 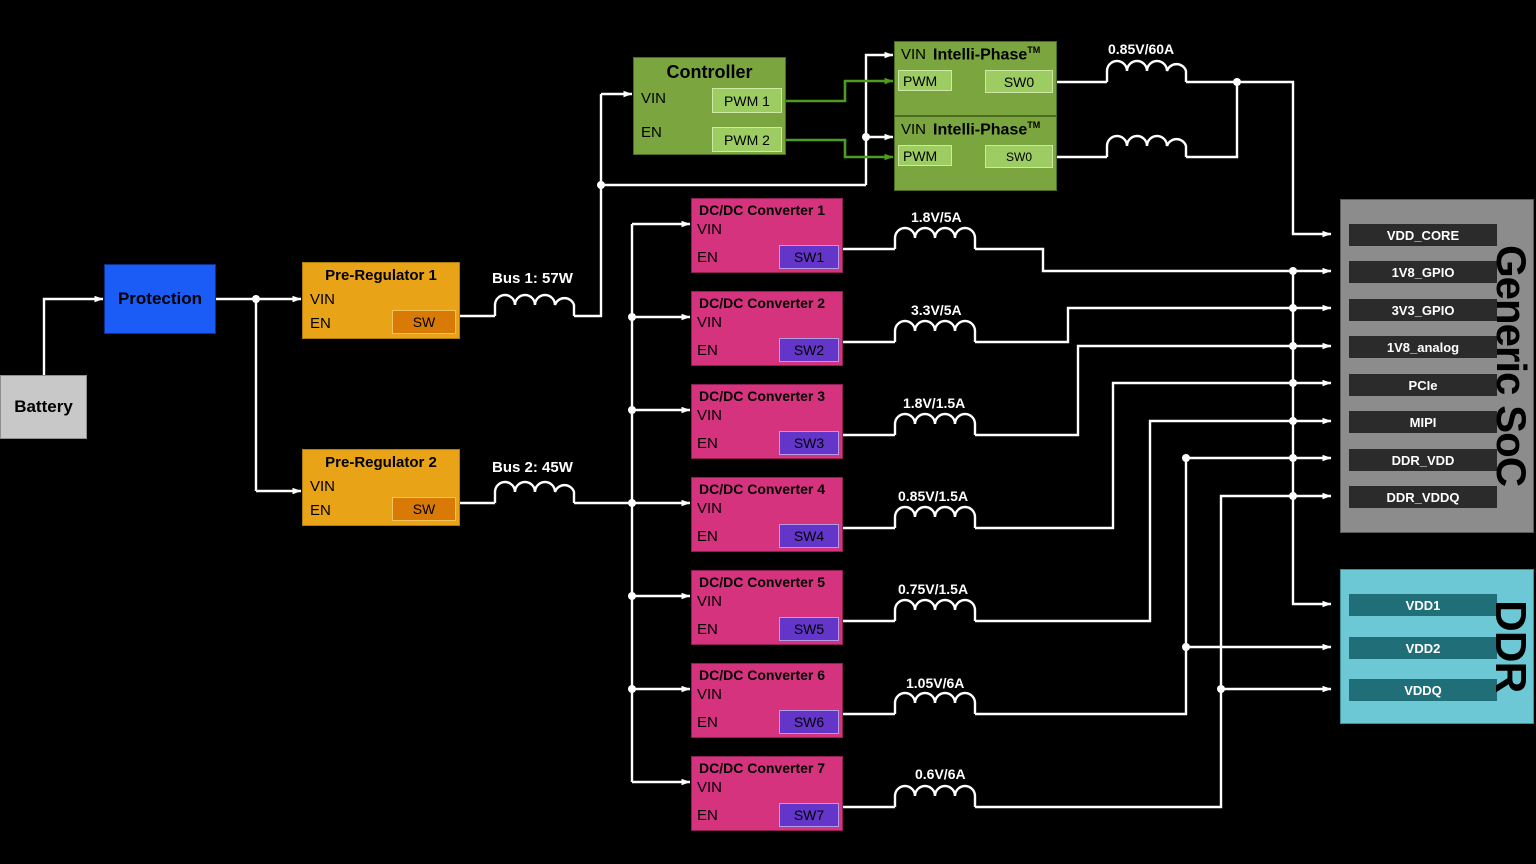 What do you see at coordinates (381, 275) in the screenshot?
I see `pre-regulator-1-title: Pre-Regulator 1` at bounding box center [381, 275].